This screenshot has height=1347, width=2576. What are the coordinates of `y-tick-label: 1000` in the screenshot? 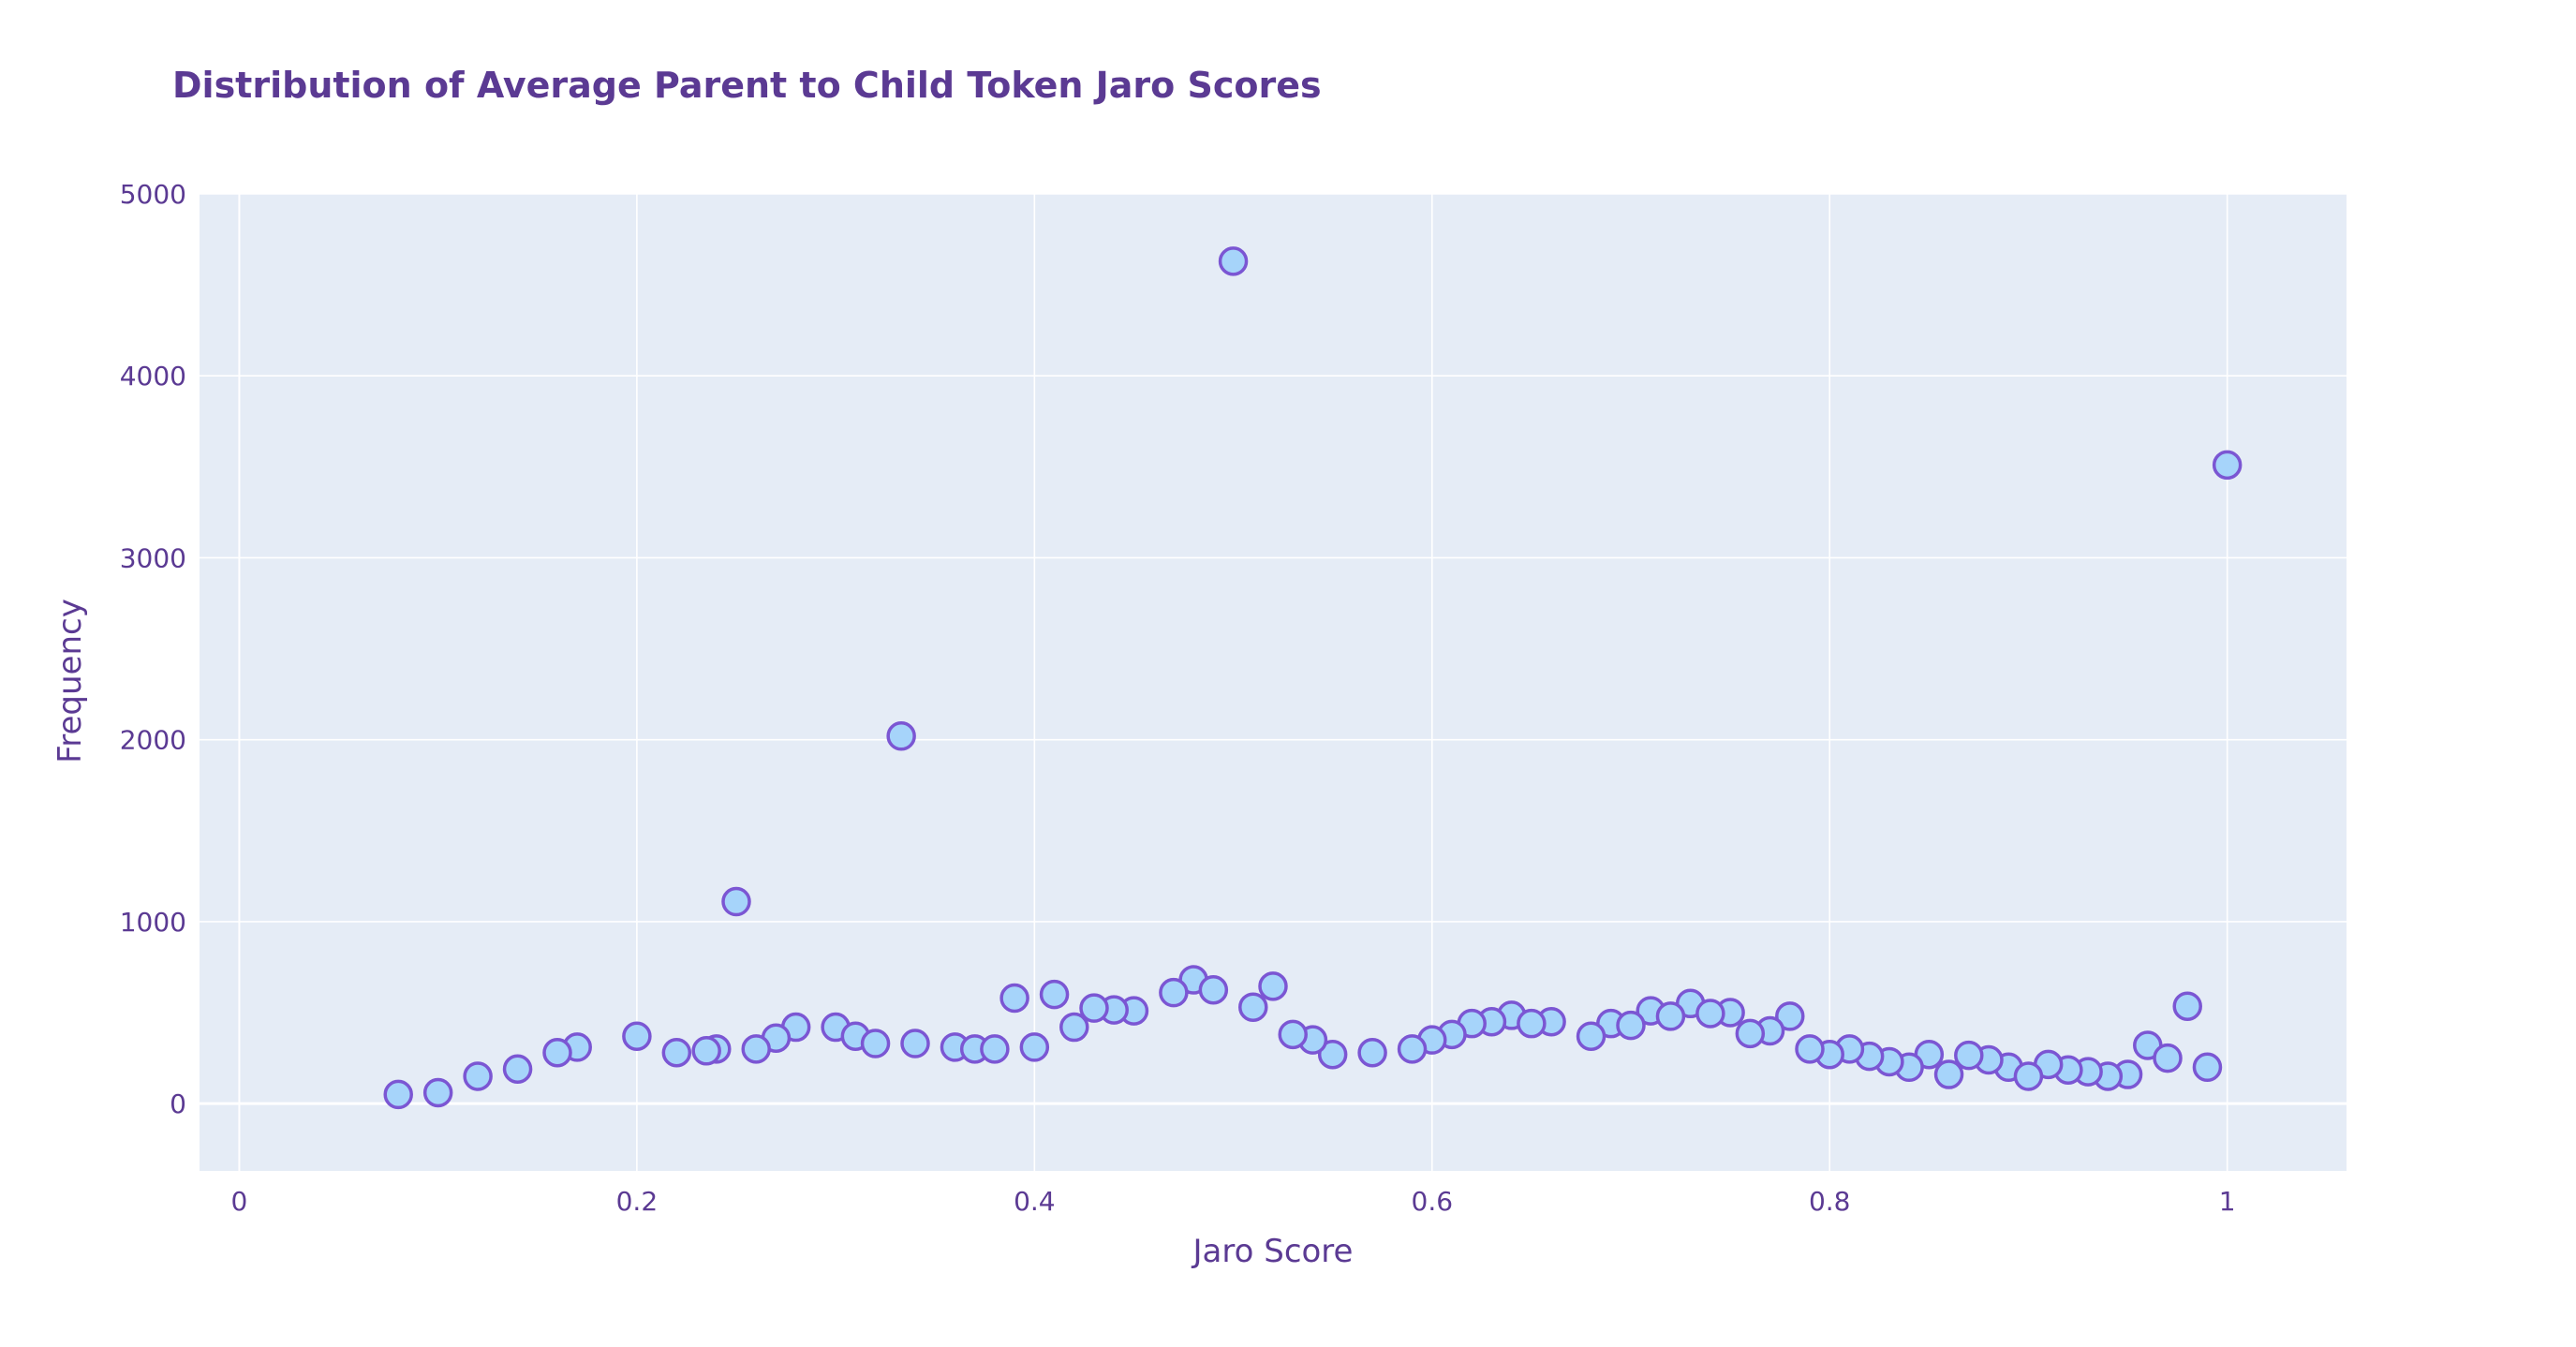 It's located at (153, 922).